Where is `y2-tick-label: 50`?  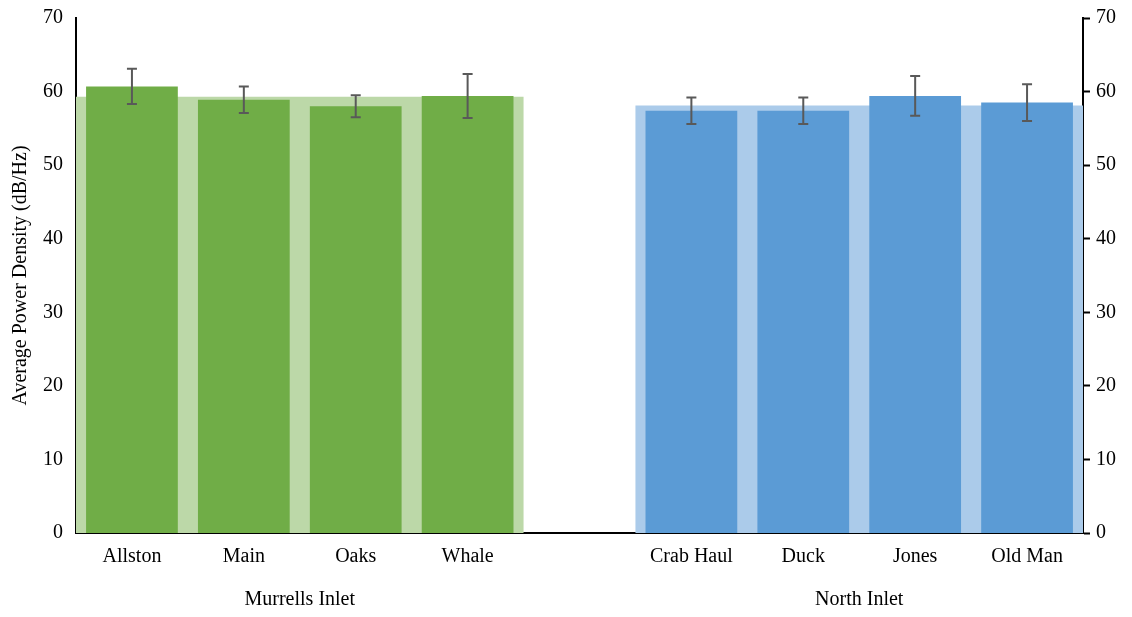
y2-tick-label: 50 is located at coordinates (1106, 163).